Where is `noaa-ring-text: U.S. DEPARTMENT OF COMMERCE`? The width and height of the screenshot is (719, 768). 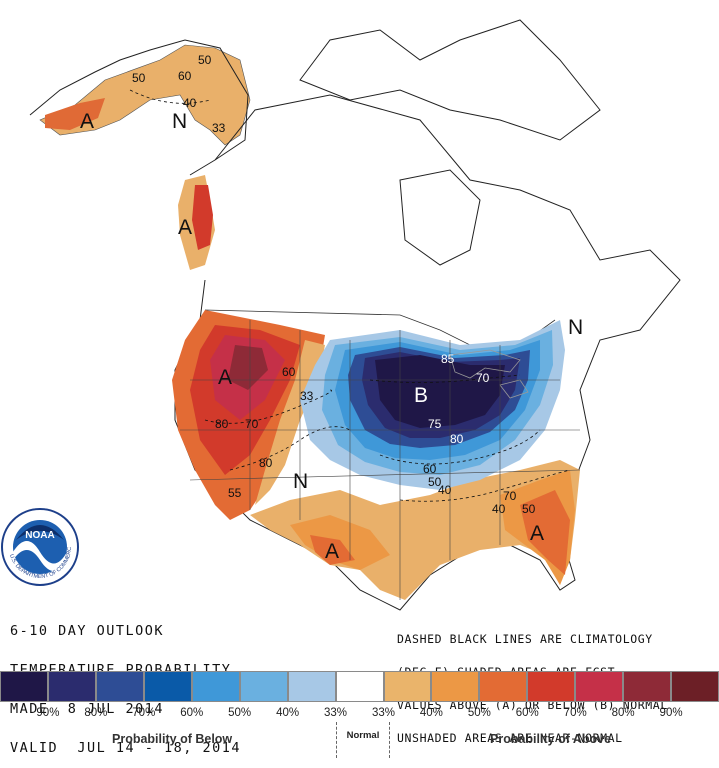
noaa-ring-text: U.S. DEPARTMENT OF COMMERCE is located at coordinates (36, 290).